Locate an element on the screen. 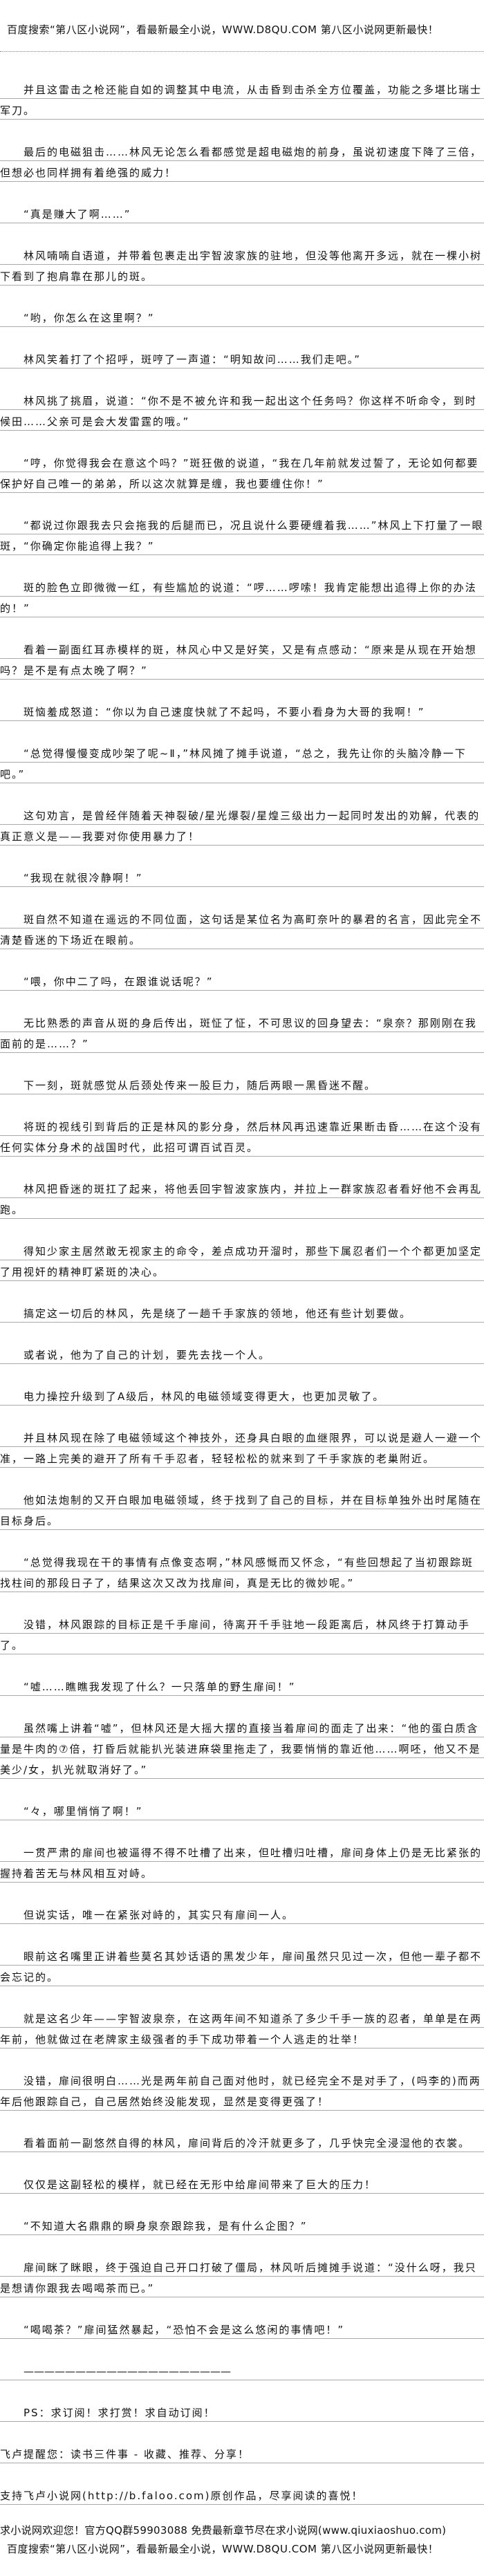 This screenshot has height=2576, width=484. paragraph: 看着面前一副悠然自得的林风，扉间背后的冷汗就更多了，几乎快完全浸湿他的衣裳。 is located at coordinates (242, 2143).